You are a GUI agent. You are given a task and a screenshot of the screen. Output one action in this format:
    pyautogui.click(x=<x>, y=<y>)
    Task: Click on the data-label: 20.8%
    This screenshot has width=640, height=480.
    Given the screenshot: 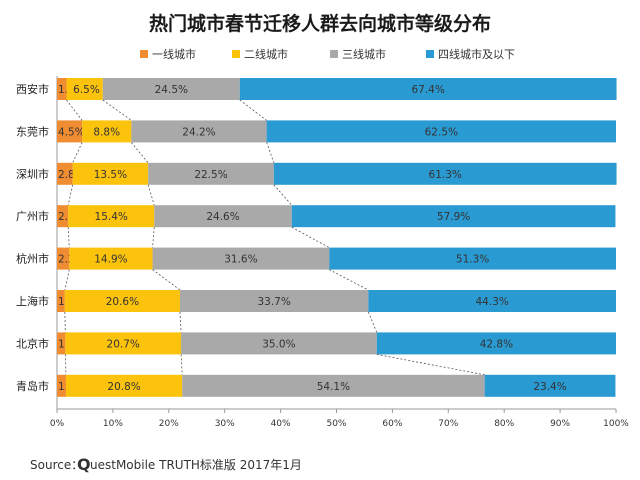 What is the action you would take?
    pyautogui.click(x=123, y=387)
    